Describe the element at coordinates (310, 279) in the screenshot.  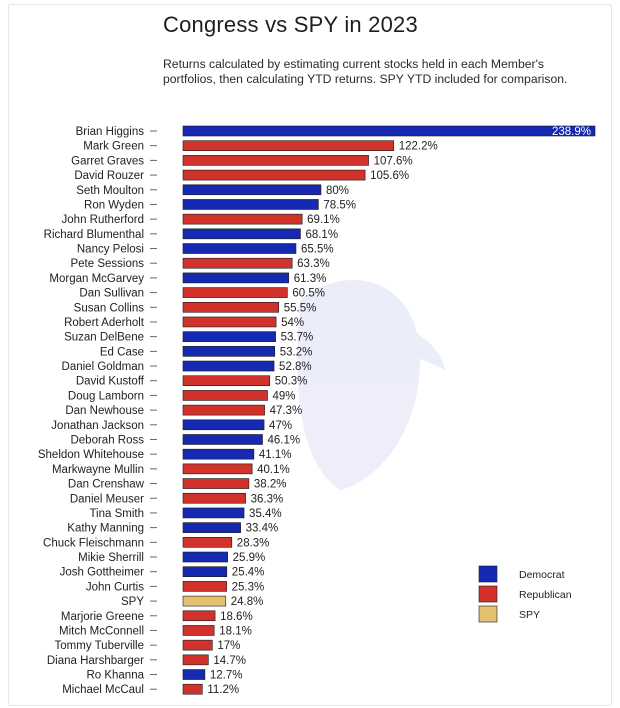
I see `data-label-morgan-mcgarvey: 61.3%` at that location.